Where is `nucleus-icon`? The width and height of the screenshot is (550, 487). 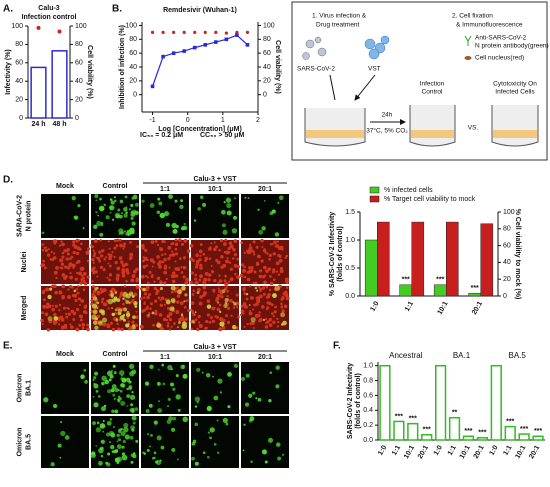 nucleus-icon is located at coordinates (468, 58).